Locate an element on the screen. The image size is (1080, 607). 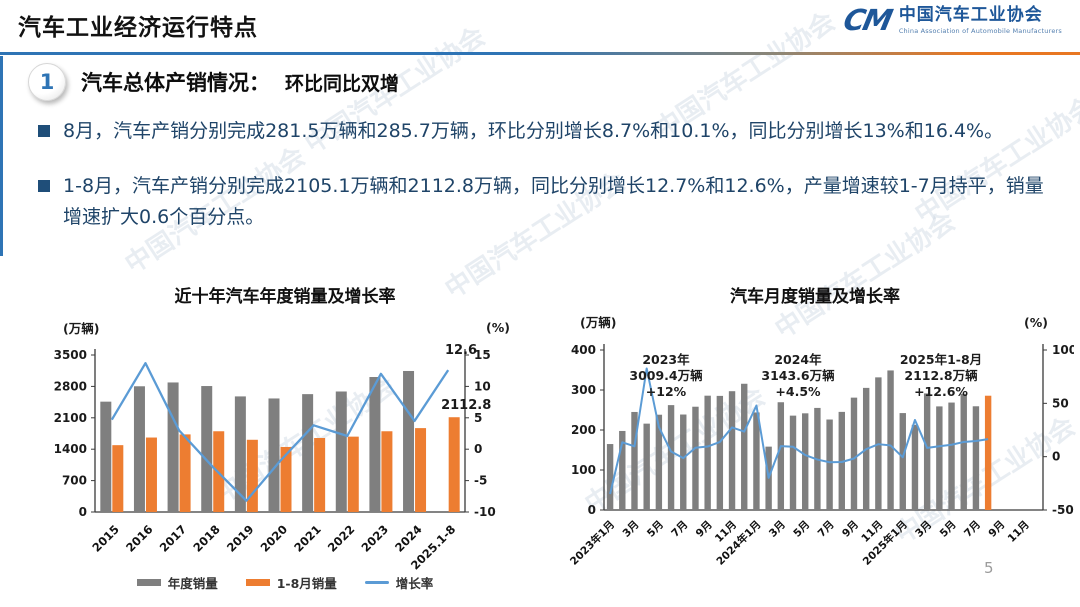
section-number-badge: 1 is located at coordinates (47, 82).